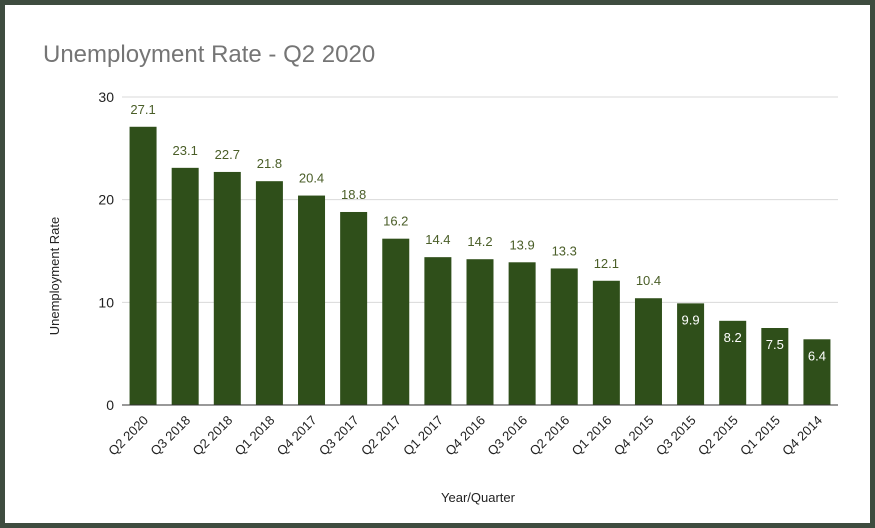 The image size is (875, 528). I want to click on data-label: 18.8, so click(353, 194).